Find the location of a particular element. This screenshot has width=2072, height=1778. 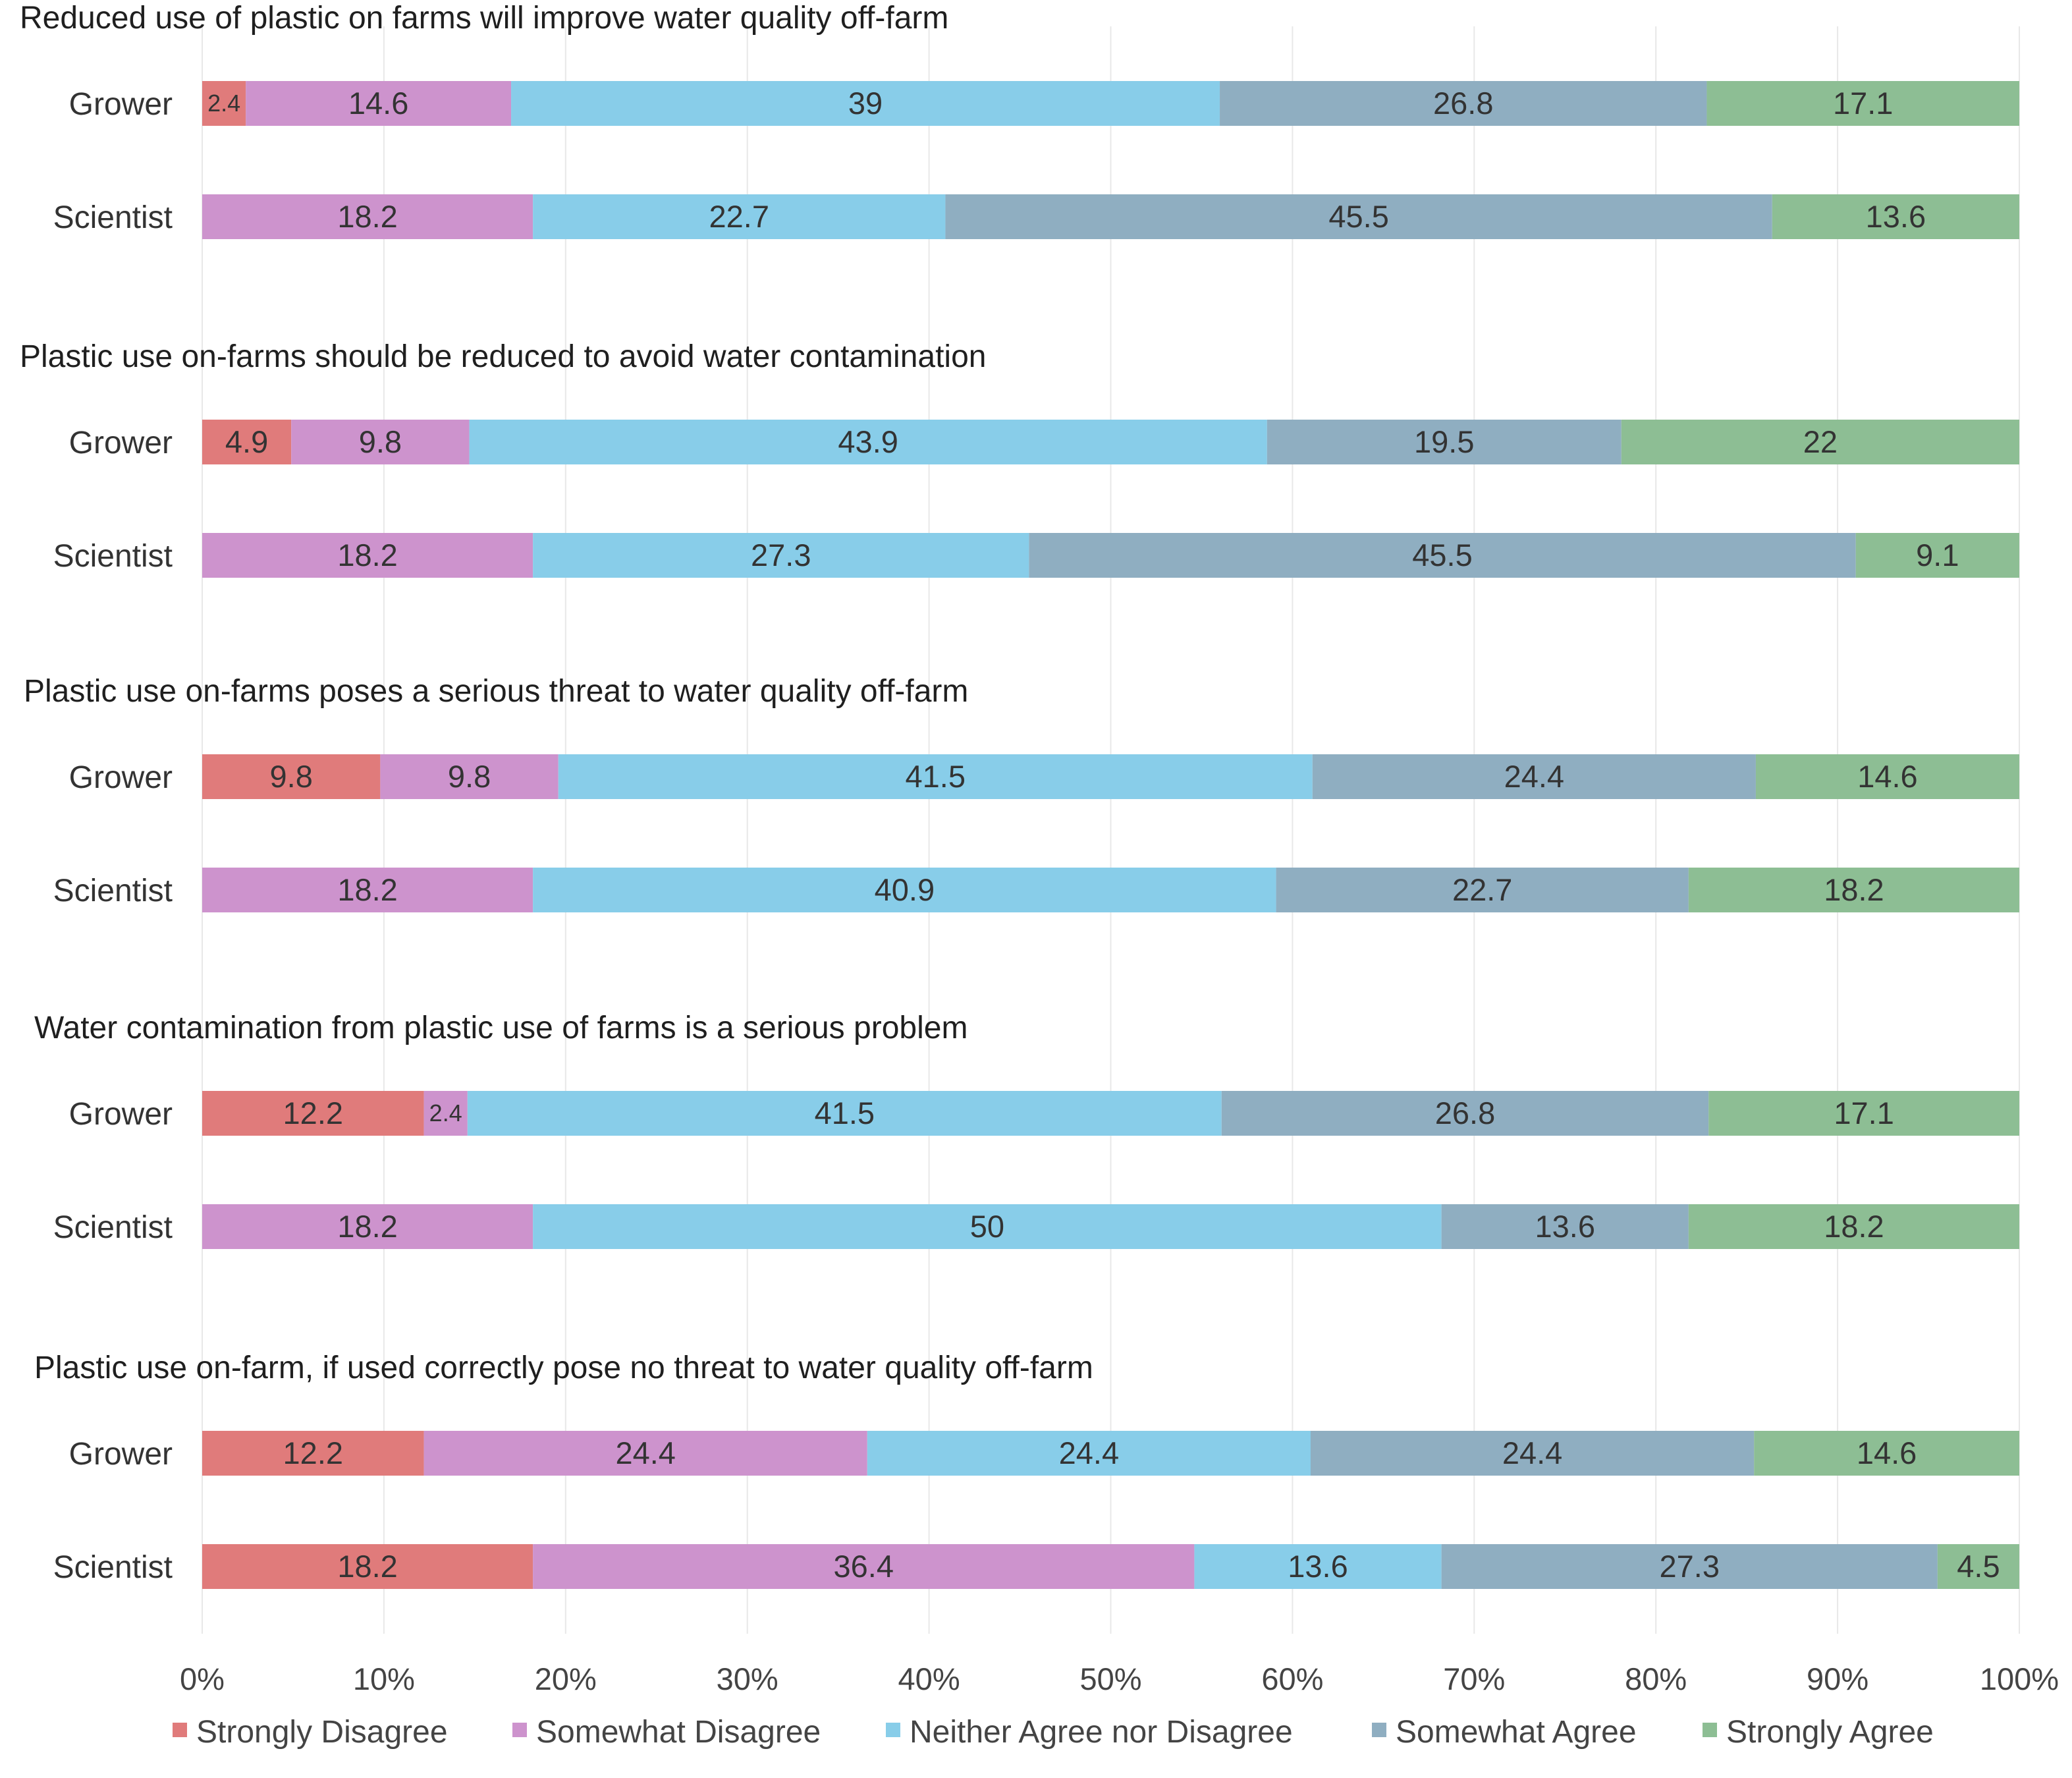

bar-row: Scientist 18.2 40.9 22.7 18.2 is located at coordinates (1036, 890).